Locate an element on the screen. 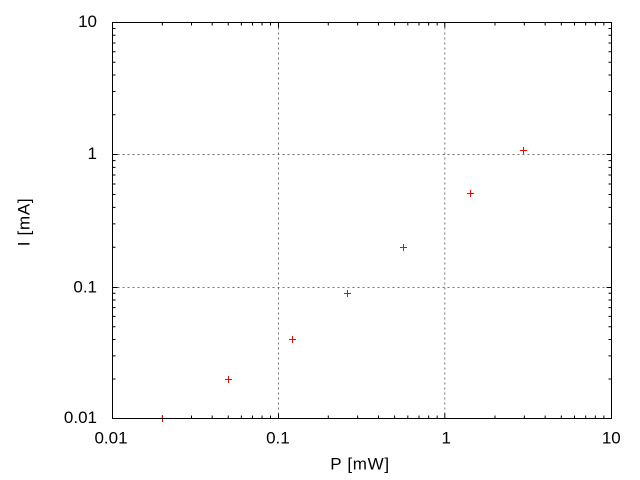 This screenshot has height=480, width=640. svg-text: P [mW] is located at coordinates (360, 464).